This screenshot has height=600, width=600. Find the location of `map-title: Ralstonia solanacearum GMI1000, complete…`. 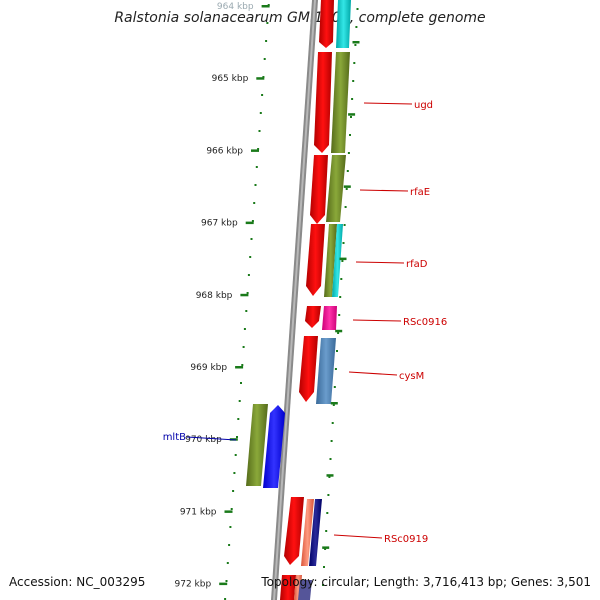

map-title: Ralstonia solanacearum GMI1000, complete… is located at coordinates (300, 18).